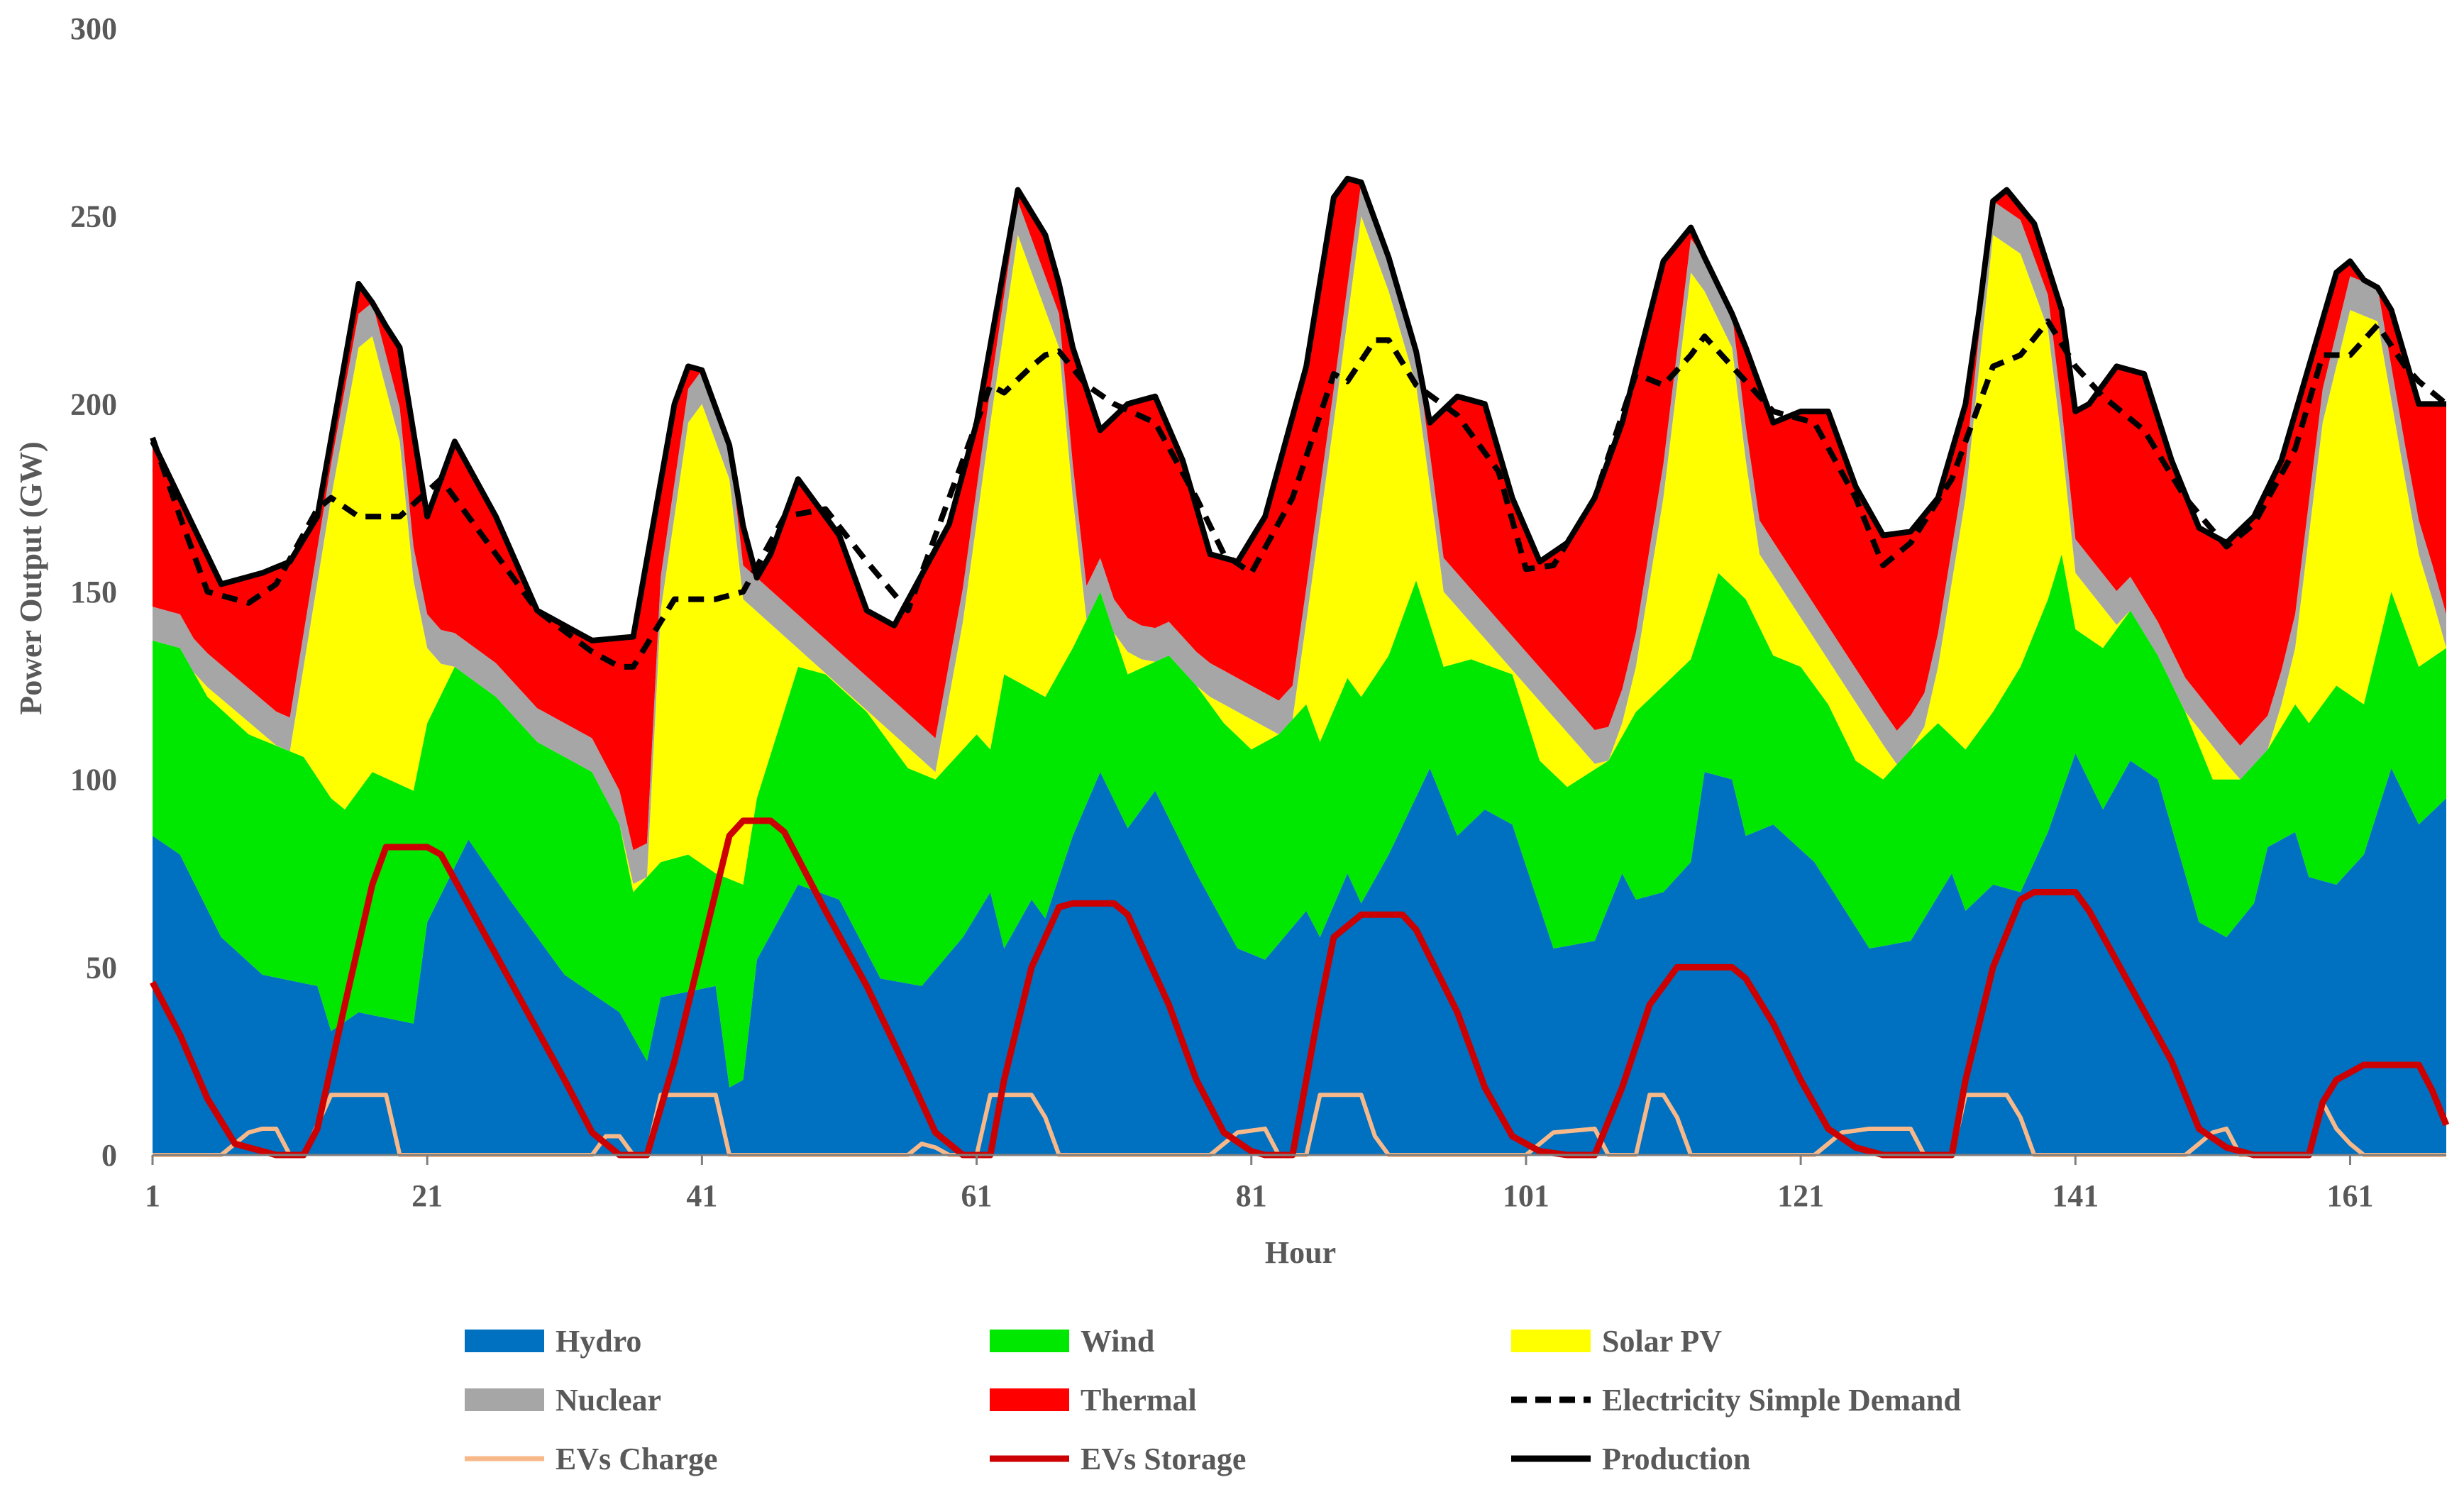  Describe the element at coordinates (1526, 1195) in the screenshot. I see `x-tick-label: 101` at that location.